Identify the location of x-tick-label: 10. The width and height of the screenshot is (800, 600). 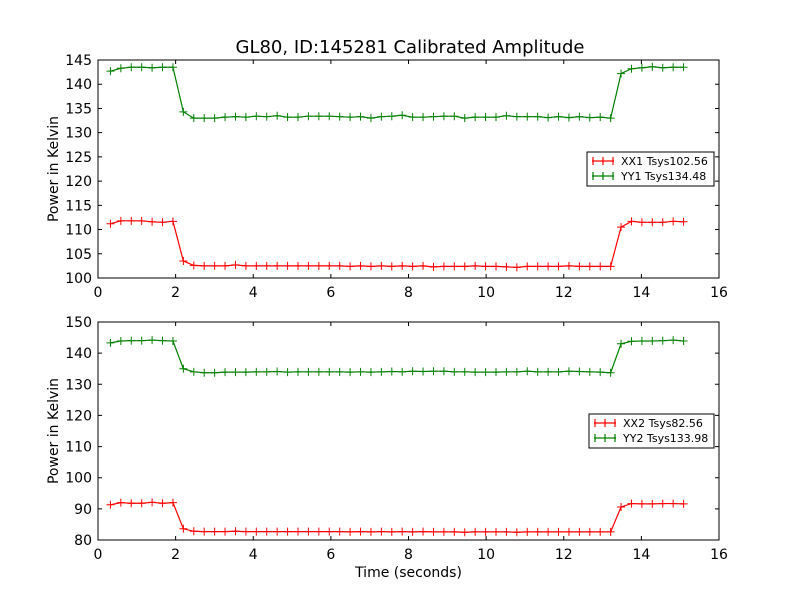
(486, 555).